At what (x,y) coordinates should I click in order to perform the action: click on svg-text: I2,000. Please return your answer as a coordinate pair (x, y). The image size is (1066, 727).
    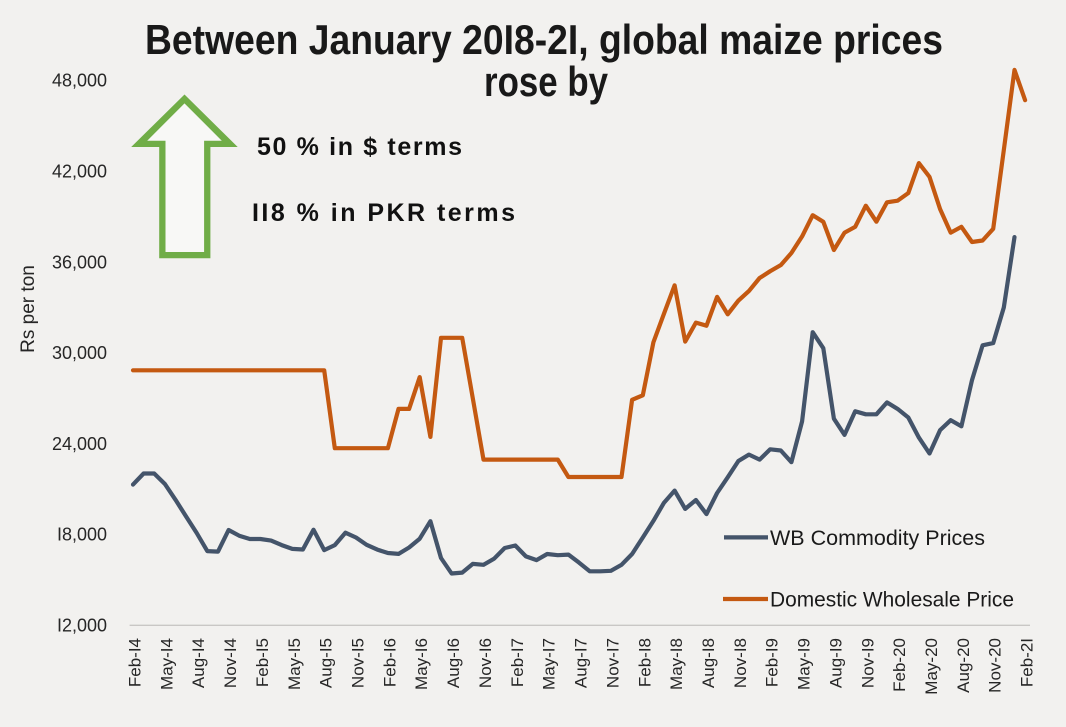
    Looking at the image, I should click on (82, 626).